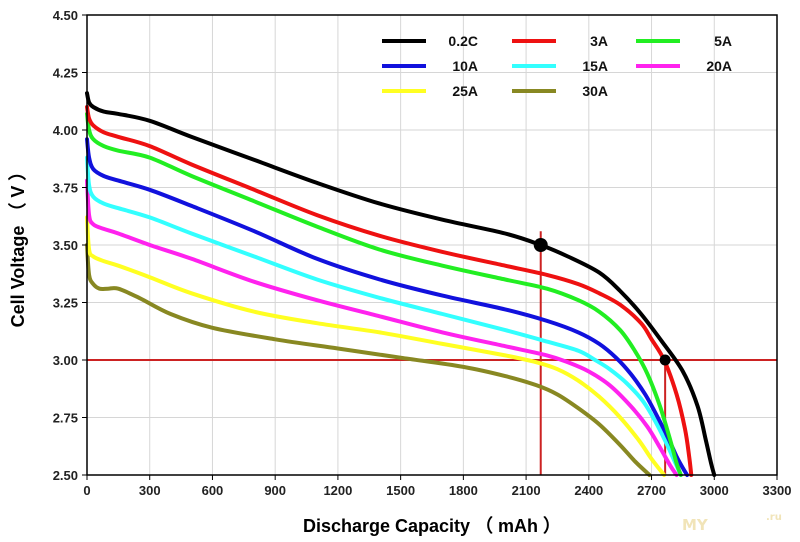  Describe the element at coordinates (714, 490) in the screenshot. I see `x-tick-label: 3000` at that location.